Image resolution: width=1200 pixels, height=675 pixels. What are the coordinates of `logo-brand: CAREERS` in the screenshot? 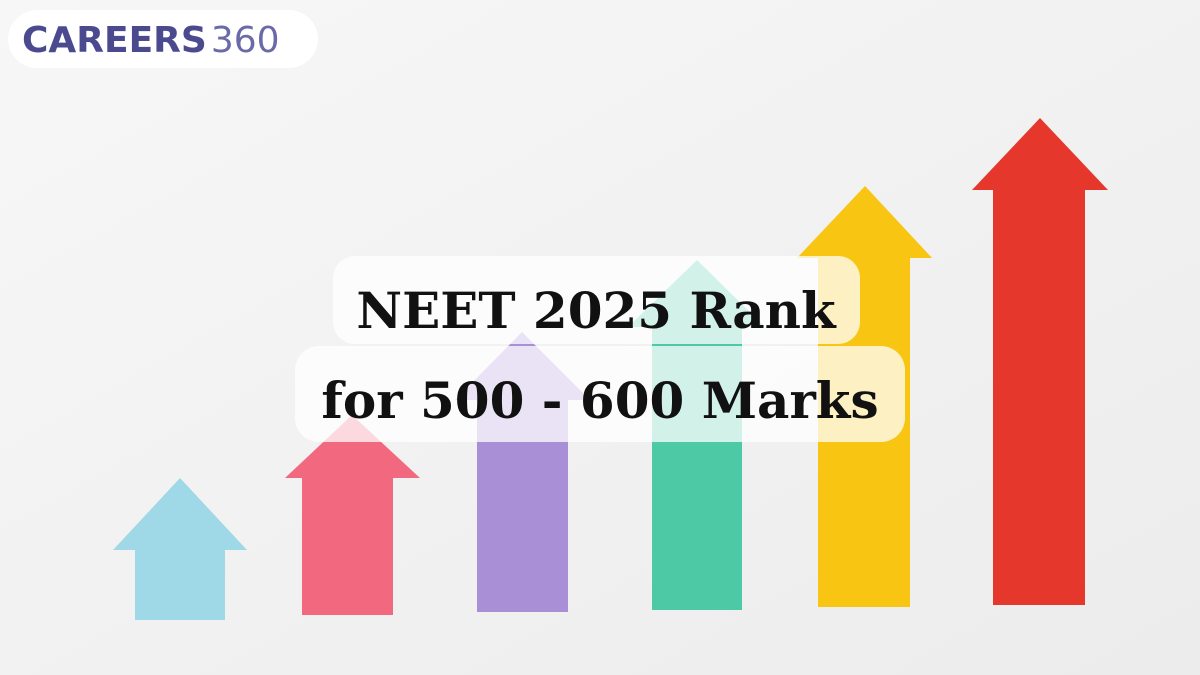 It's located at (114, 40).